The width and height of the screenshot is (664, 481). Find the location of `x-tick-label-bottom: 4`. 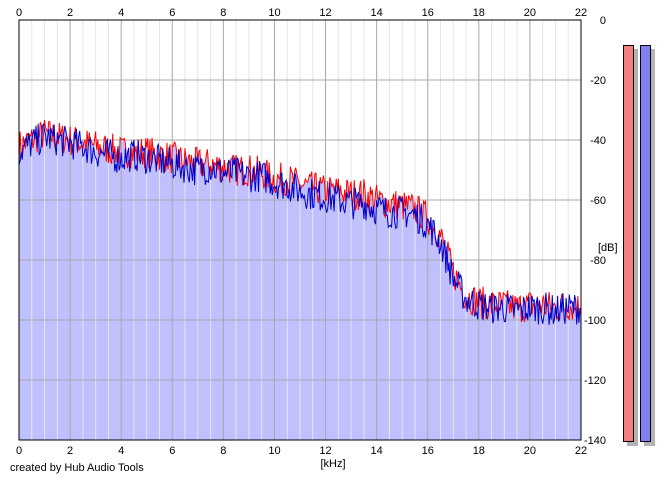

x-tick-label-bottom: 4 is located at coordinates (121, 451).